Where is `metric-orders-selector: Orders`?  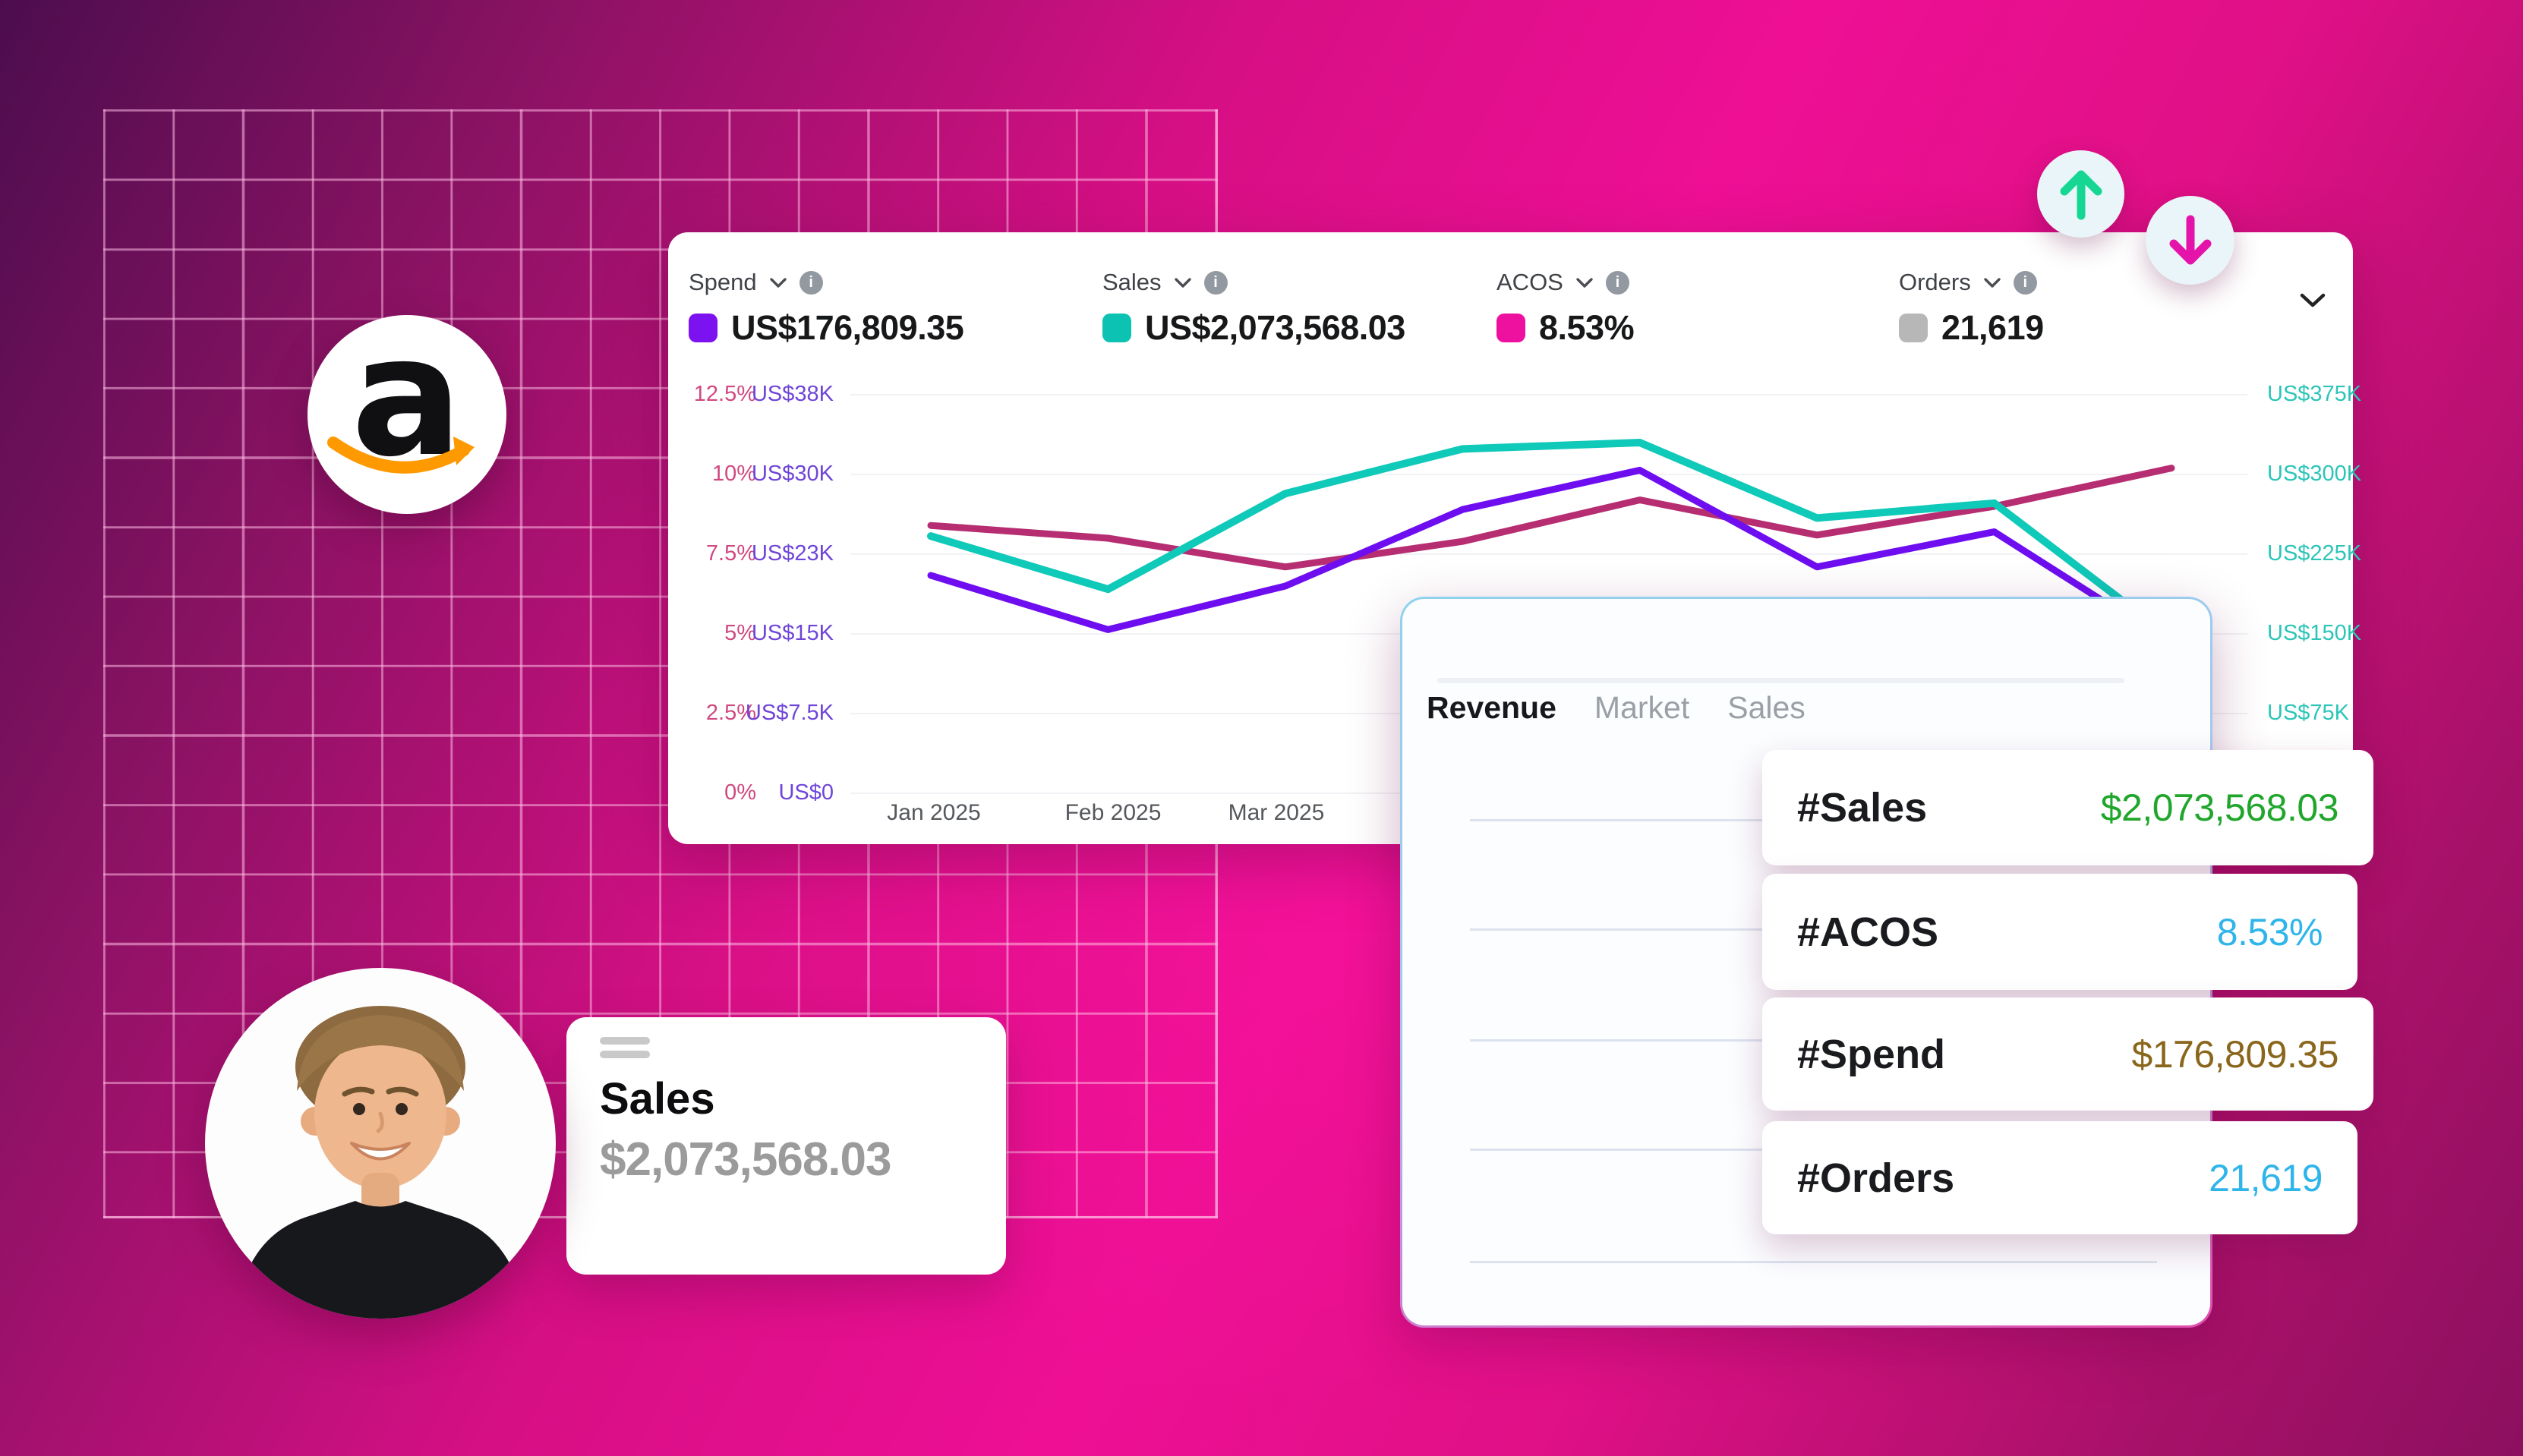
metric-orders-selector: Orders is located at coordinates (1935, 282).